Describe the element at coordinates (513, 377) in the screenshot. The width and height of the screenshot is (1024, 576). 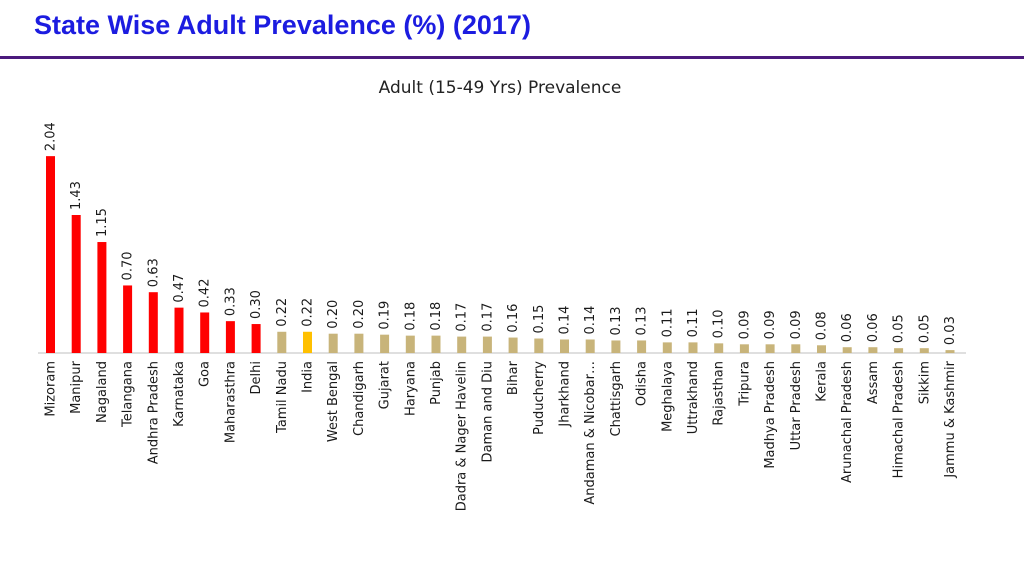
I see `category-label-18: Bihar` at that location.